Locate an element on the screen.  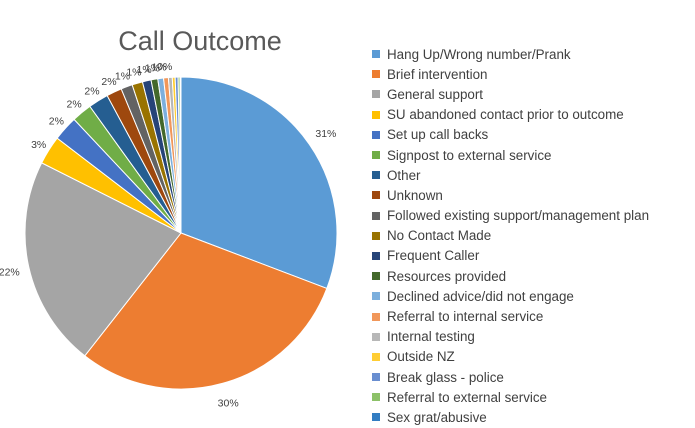
legend-item: Declined advice/did not engage is located at coordinates (510, 296).